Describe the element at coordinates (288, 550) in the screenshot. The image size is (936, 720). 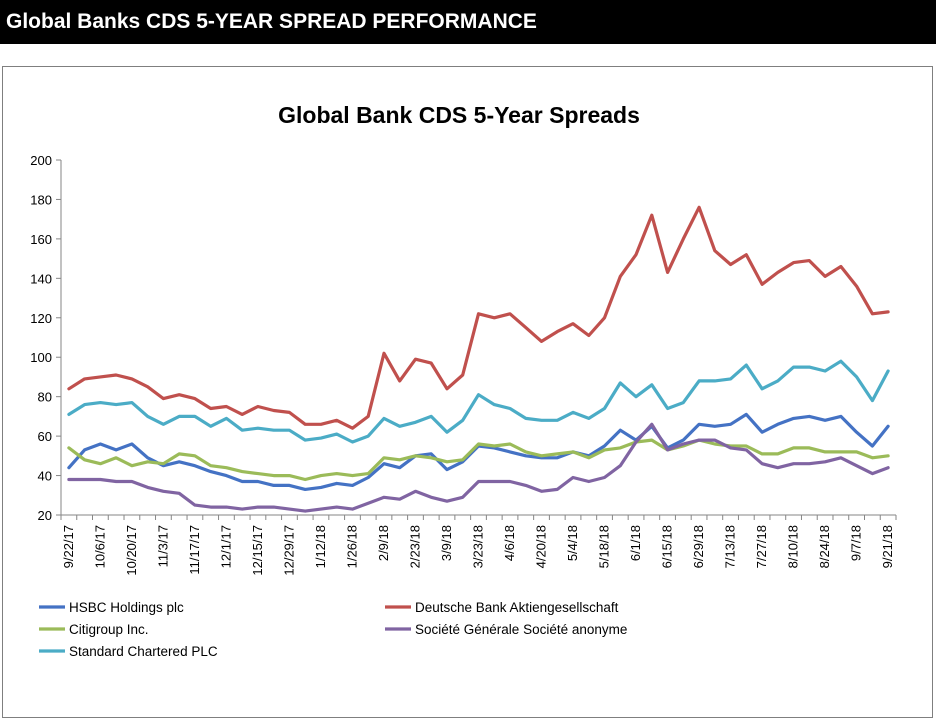
I see `x-tick-label: 12/29/17` at that location.